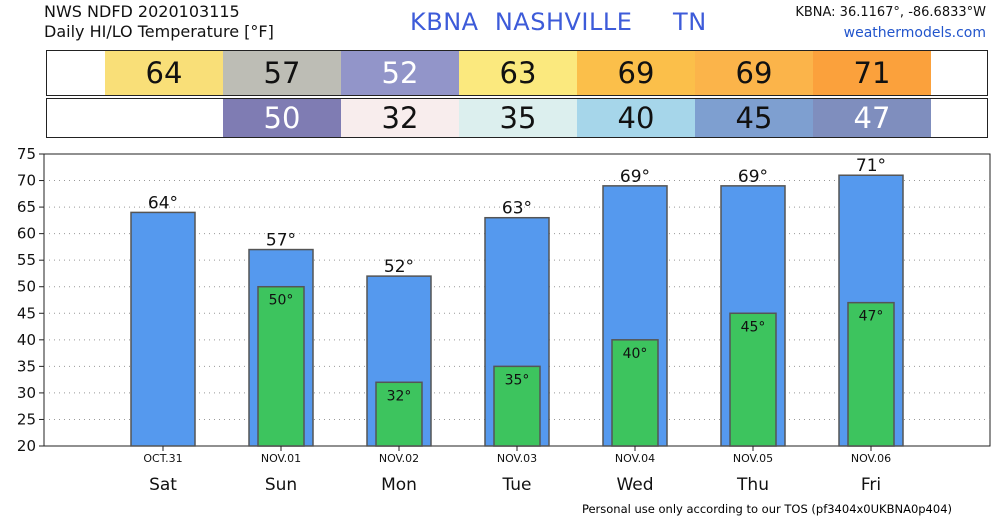  I want to click on lo-strip-value: 32, so click(400, 118).